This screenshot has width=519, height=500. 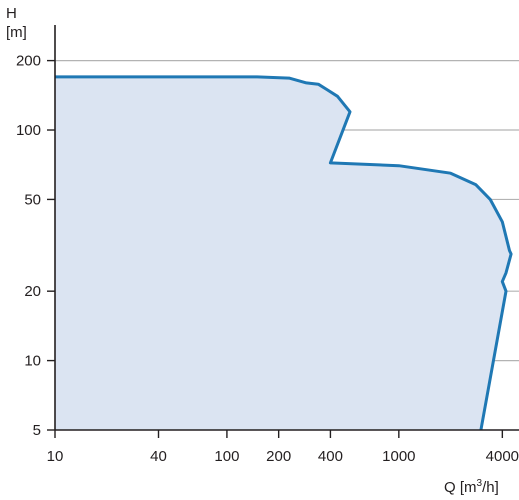 I want to click on x-tick-label-4000: 4000, so click(x=502, y=456).